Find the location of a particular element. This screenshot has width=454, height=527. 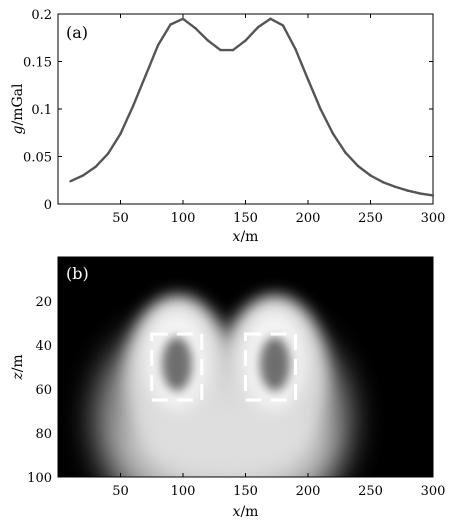

y-axis-label-a: g/mGal is located at coordinates (18, 108).